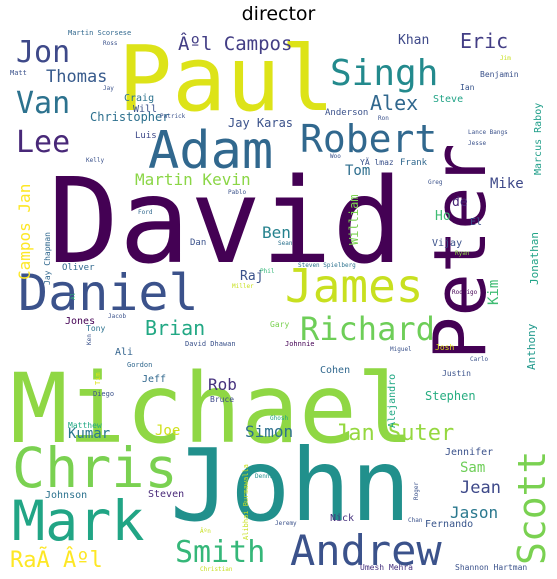  What do you see at coordinates (491, 567) in the screenshot?
I see `word-shannon-hartman: Shannon Hartman` at bounding box center [491, 567].